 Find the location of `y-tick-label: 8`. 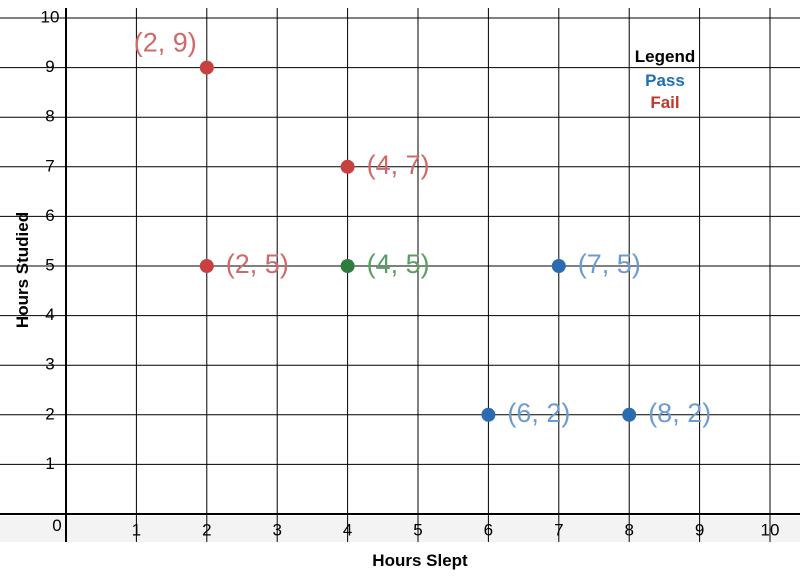

y-tick-label: 8 is located at coordinates (49, 116).